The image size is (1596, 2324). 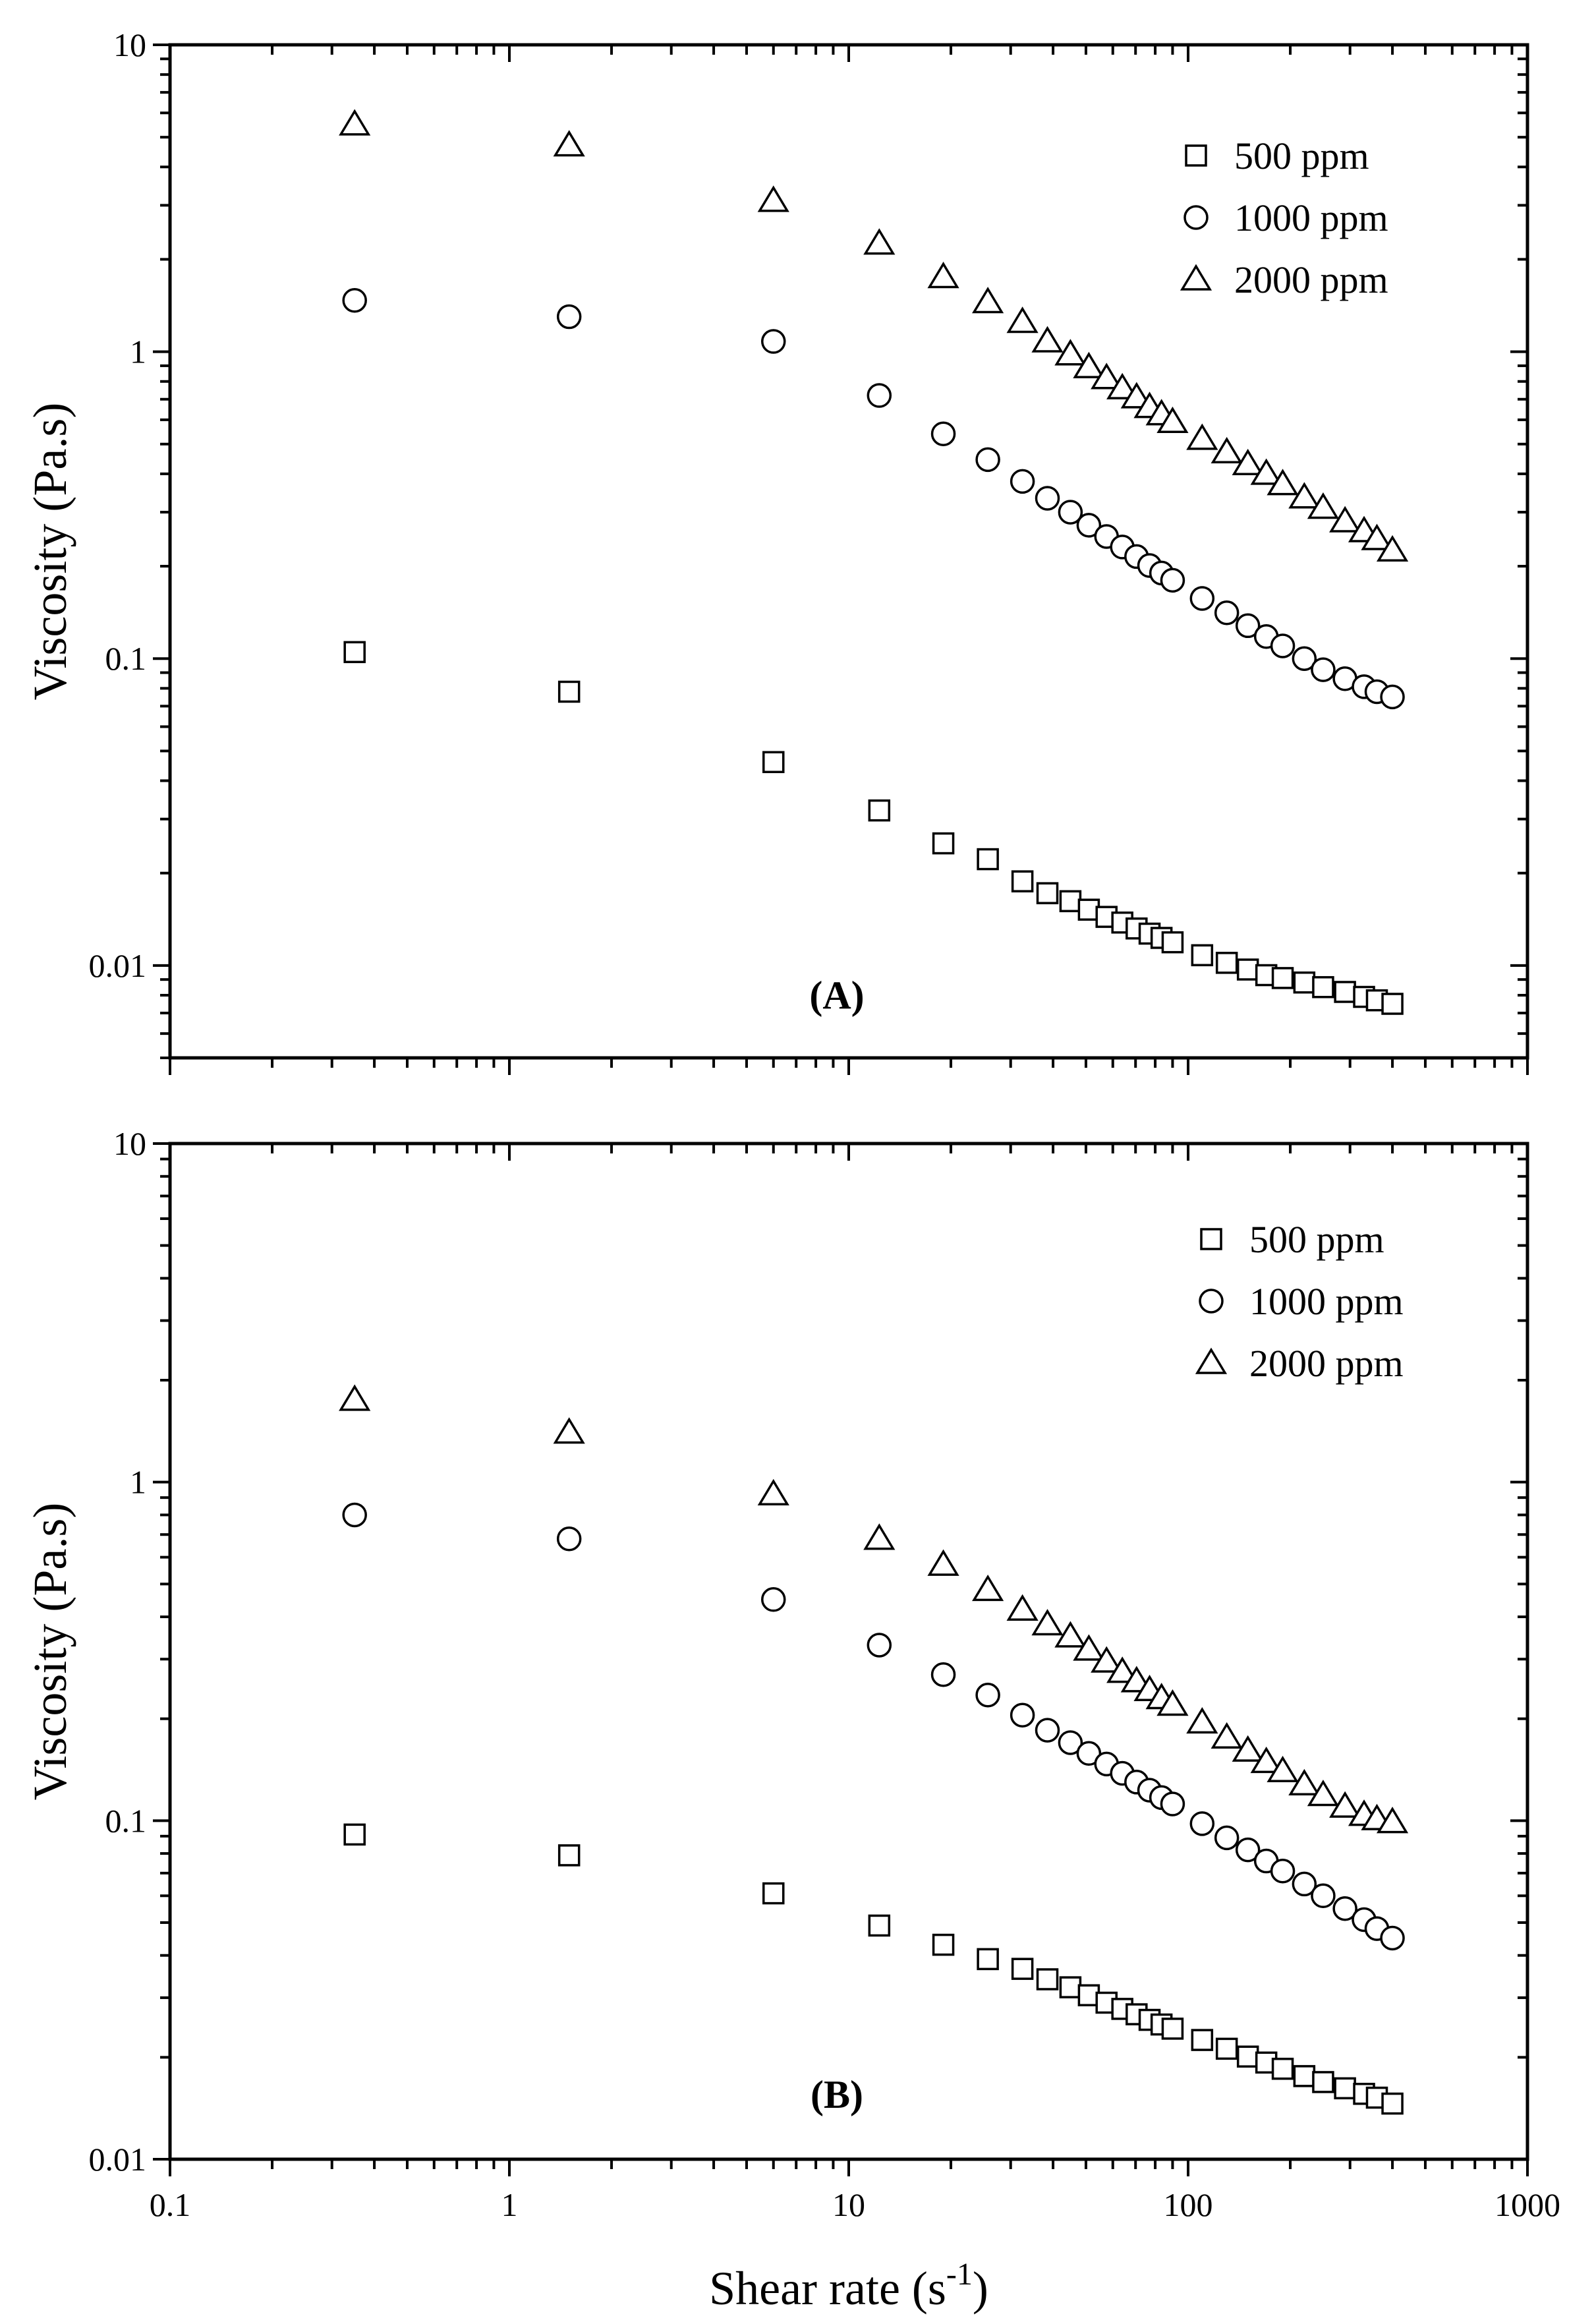 What do you see at coordinates (118, 965) in the screenshot?
I see `y-tick-label: 0.01` at bounding box center [118, 965].